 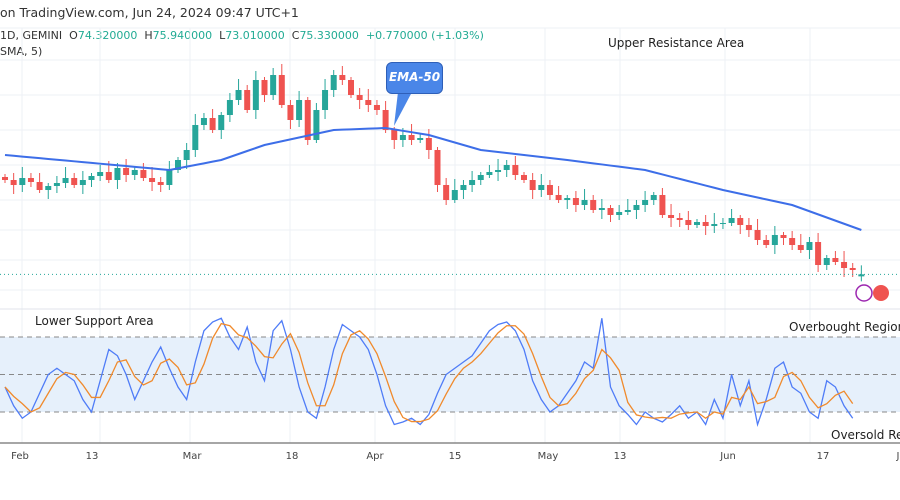 I want to click on oversold-label: Oversold Reg, so click(x=865, y=435).